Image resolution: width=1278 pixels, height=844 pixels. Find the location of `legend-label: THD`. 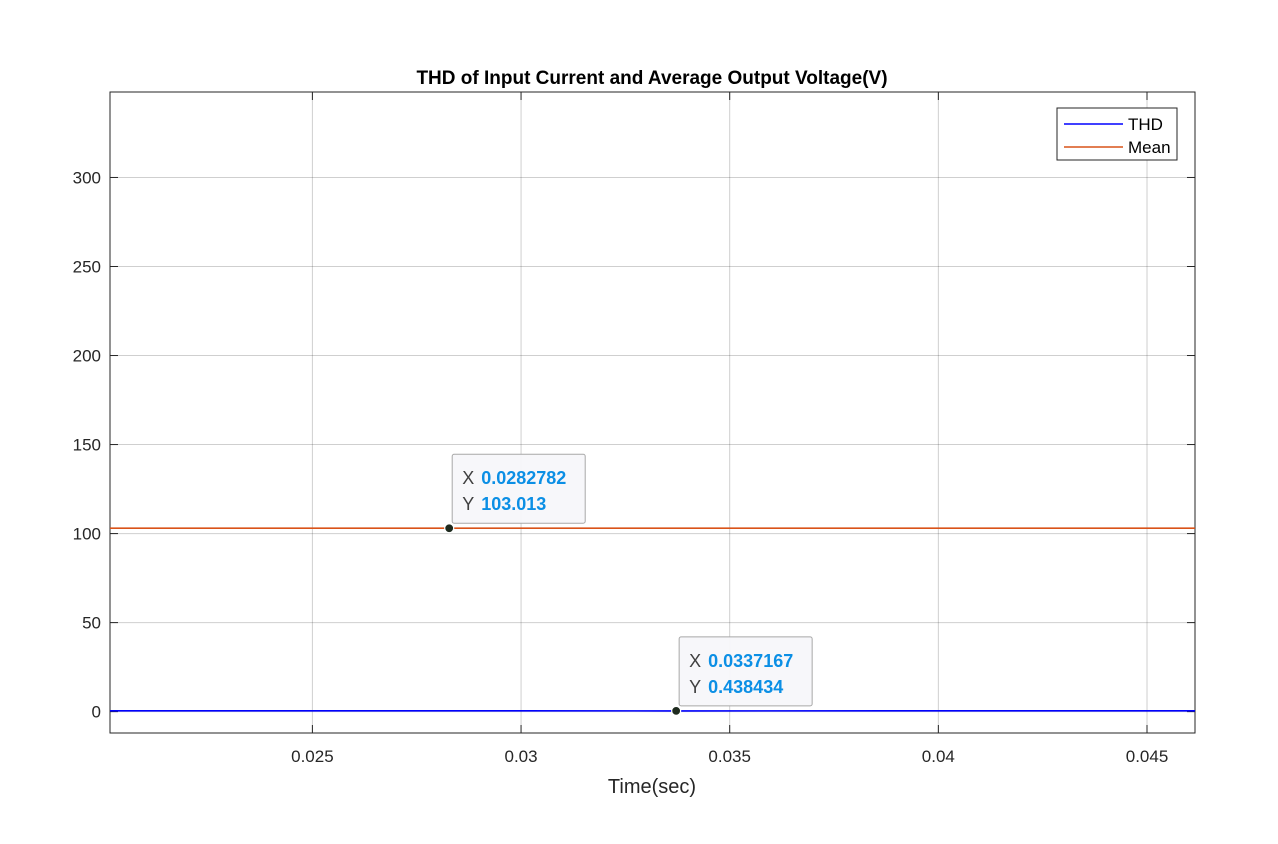

legend-label: THD is located at coordinates (1145, 124).